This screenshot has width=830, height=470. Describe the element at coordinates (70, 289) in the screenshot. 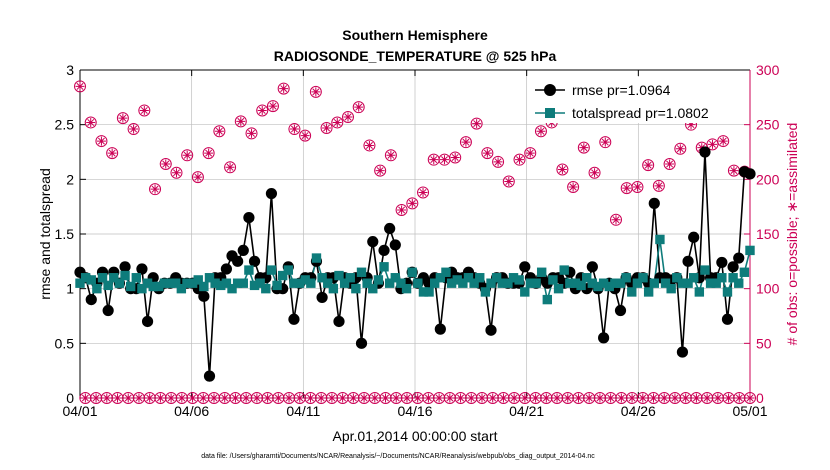

I see `y-tick-label: 1` at that location.